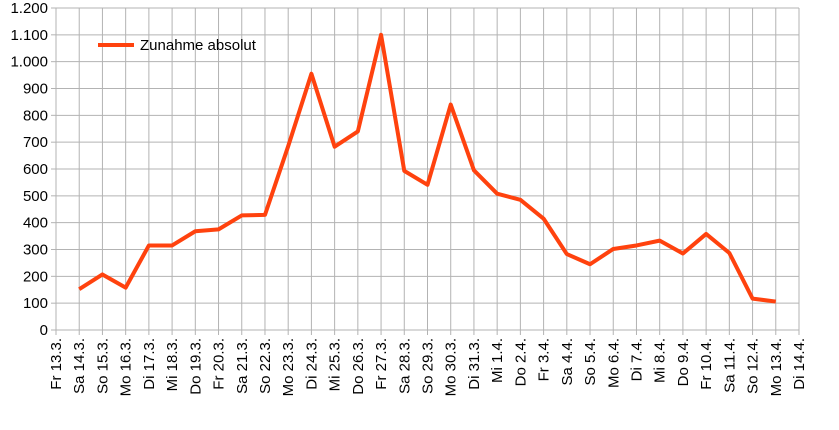 Image resolution: width=839 pixels, height=430 pixels. What do you see at coordinates (636, 359) in the screenshot?
I see `x-tick-label: Di 7.4.` at bounding box center [636, 359].